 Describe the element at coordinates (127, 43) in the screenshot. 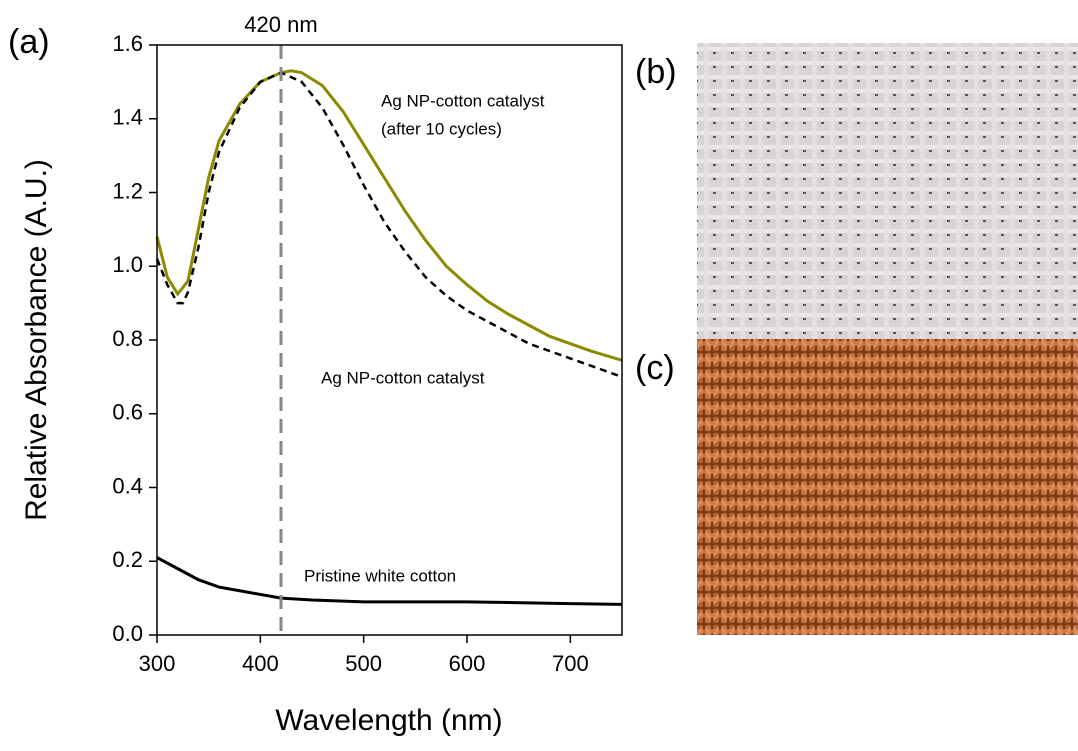

I see `y-tick-label: 1.6` at that location.